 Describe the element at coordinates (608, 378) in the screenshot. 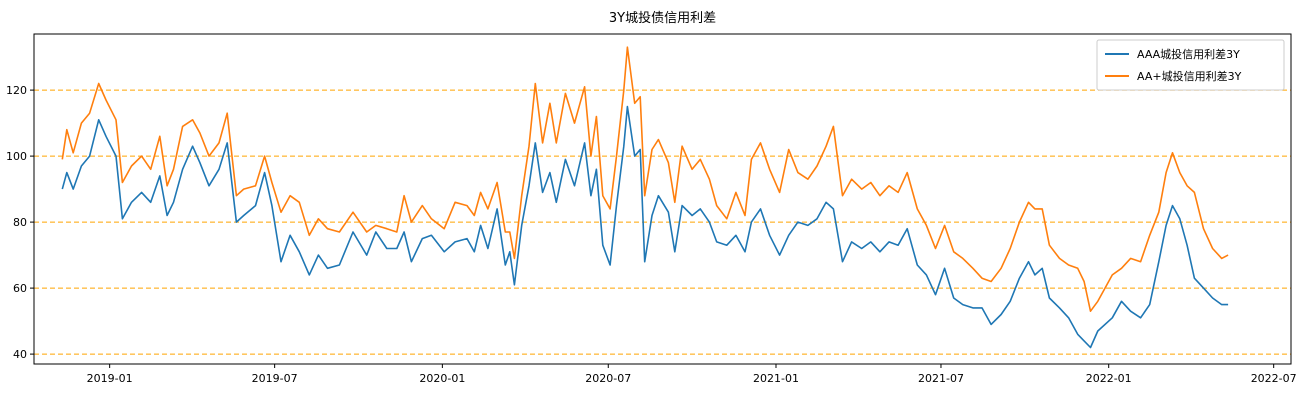

I see `x-tick-label: 2020-07` at that location.